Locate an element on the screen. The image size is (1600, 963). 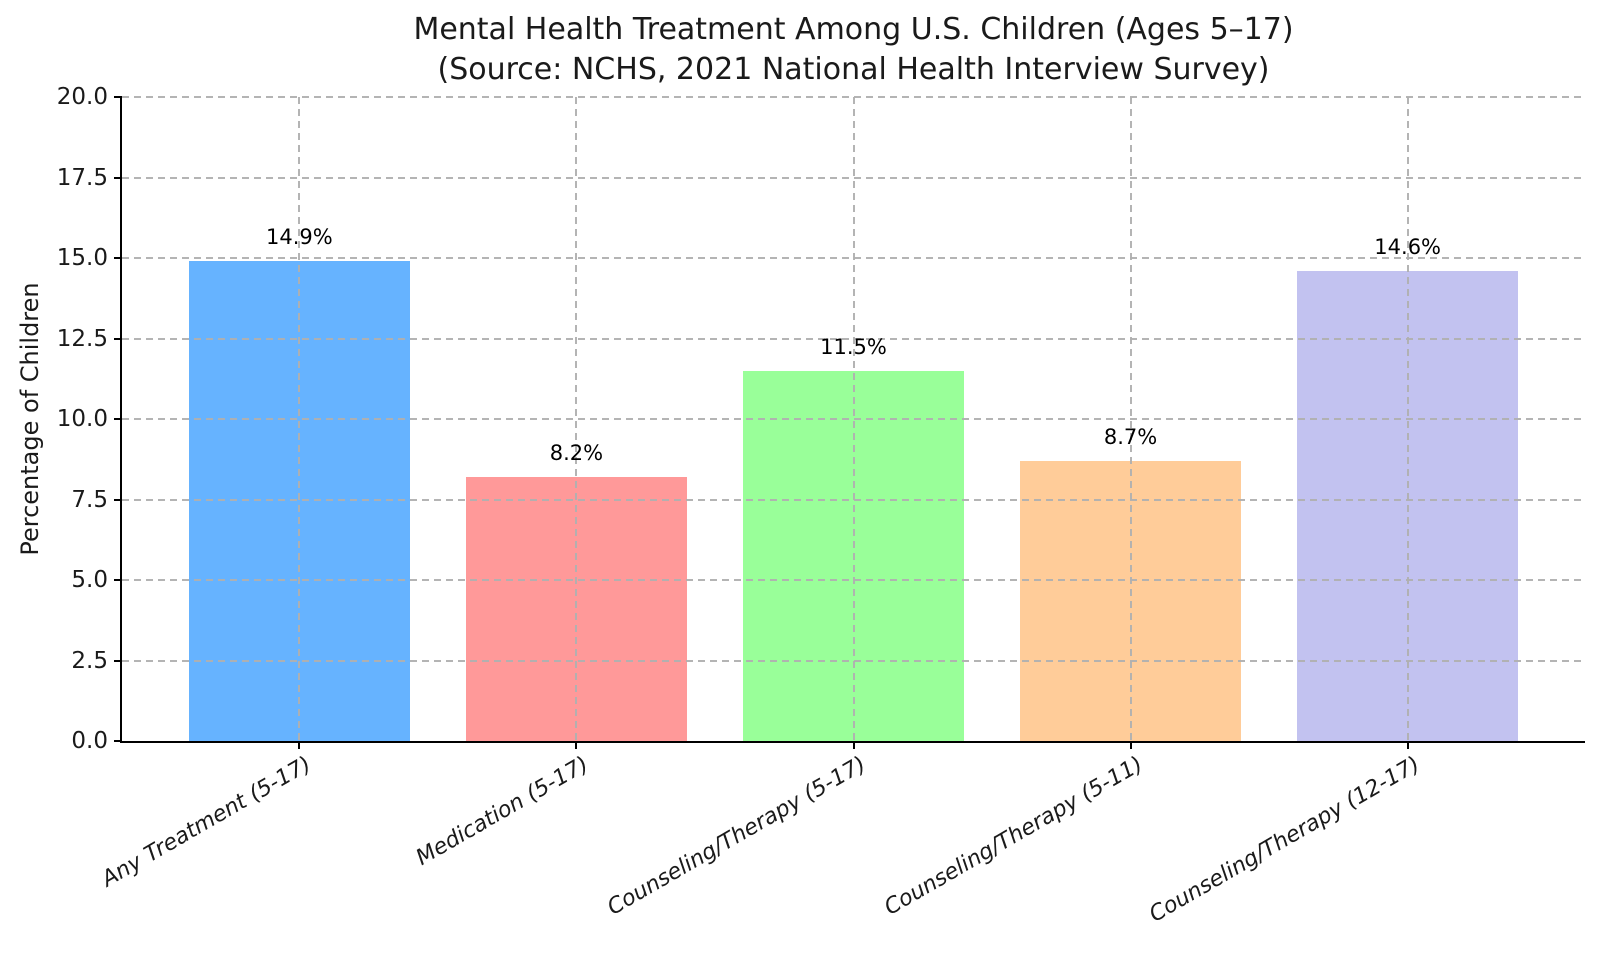
bar-value-label: 11.5% is located at coordinates (853, 346).